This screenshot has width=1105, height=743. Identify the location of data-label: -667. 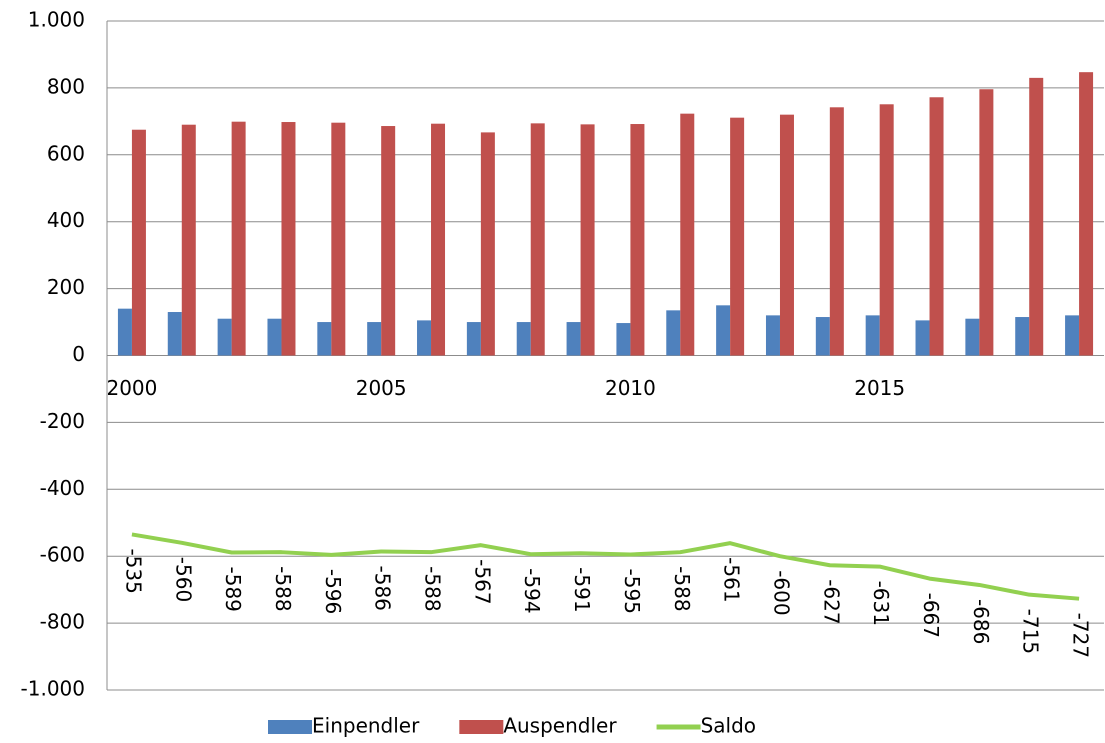
(931, 615).